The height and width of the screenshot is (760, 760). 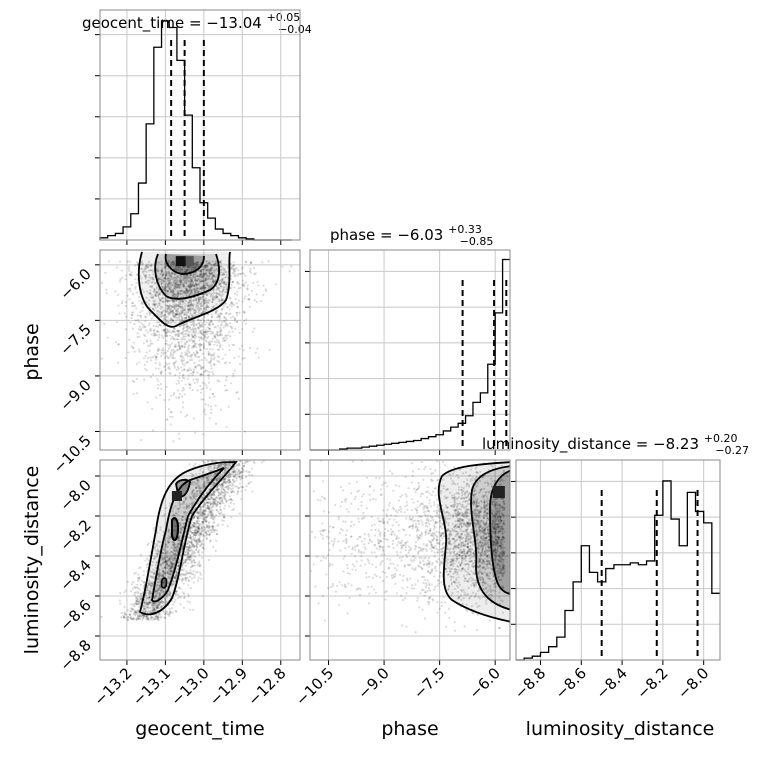 What do you see at coordinates (200, 125) in the screenshot?
I see `hist-frame` at bounding box center [200, 125].